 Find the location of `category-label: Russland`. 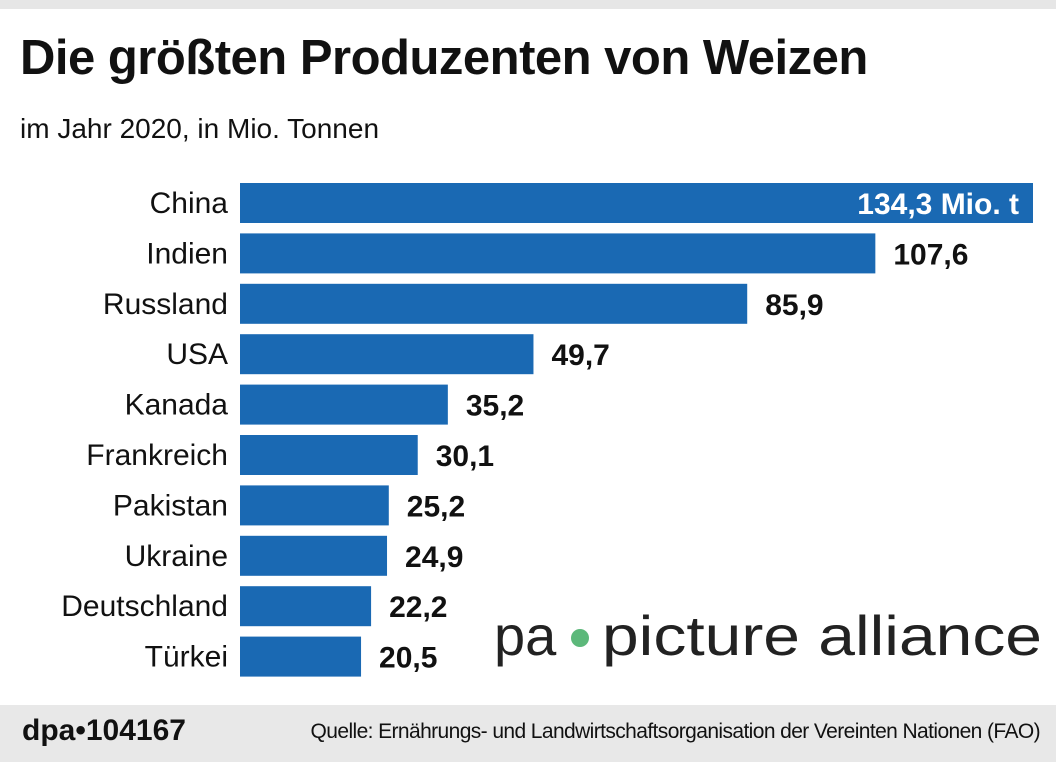

category-label: Russland is located at coordinates (165, 304).